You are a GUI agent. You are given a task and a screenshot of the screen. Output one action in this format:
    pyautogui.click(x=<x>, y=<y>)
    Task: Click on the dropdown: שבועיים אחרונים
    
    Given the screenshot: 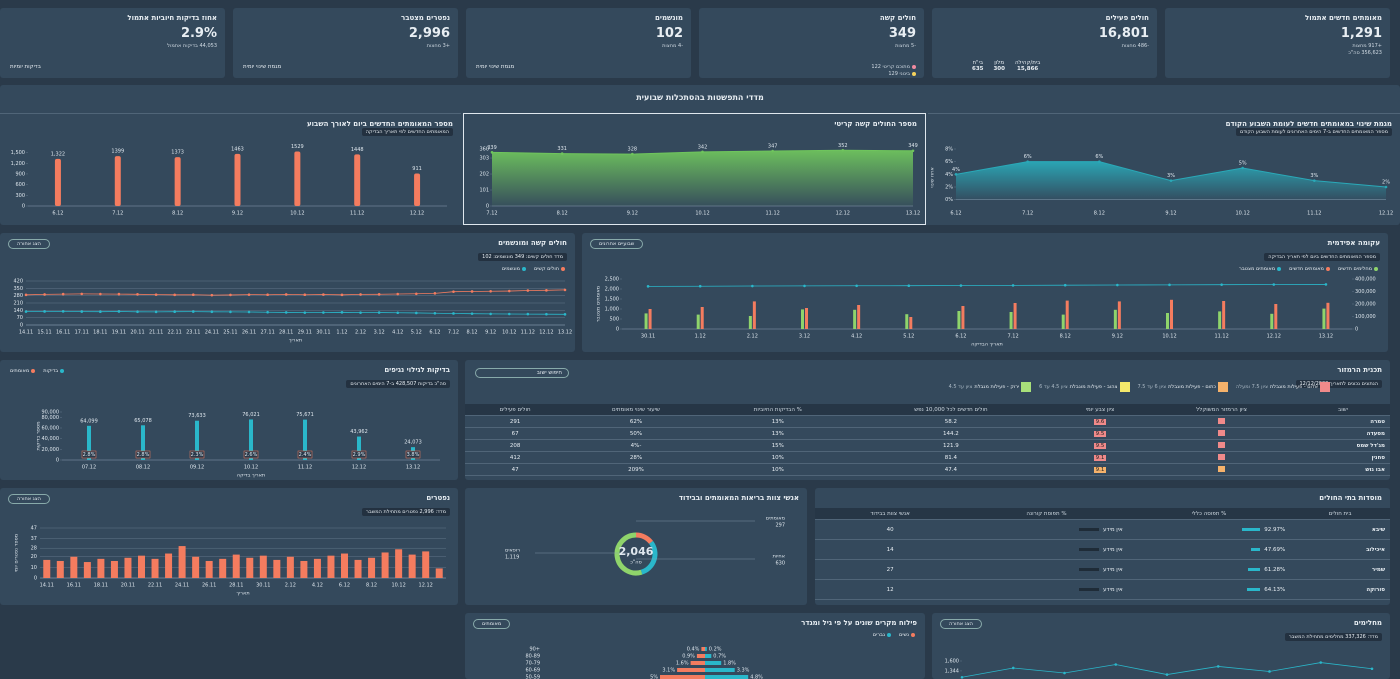 What is the action you would take?
    pyautogui.click(x=617, y=244)
    